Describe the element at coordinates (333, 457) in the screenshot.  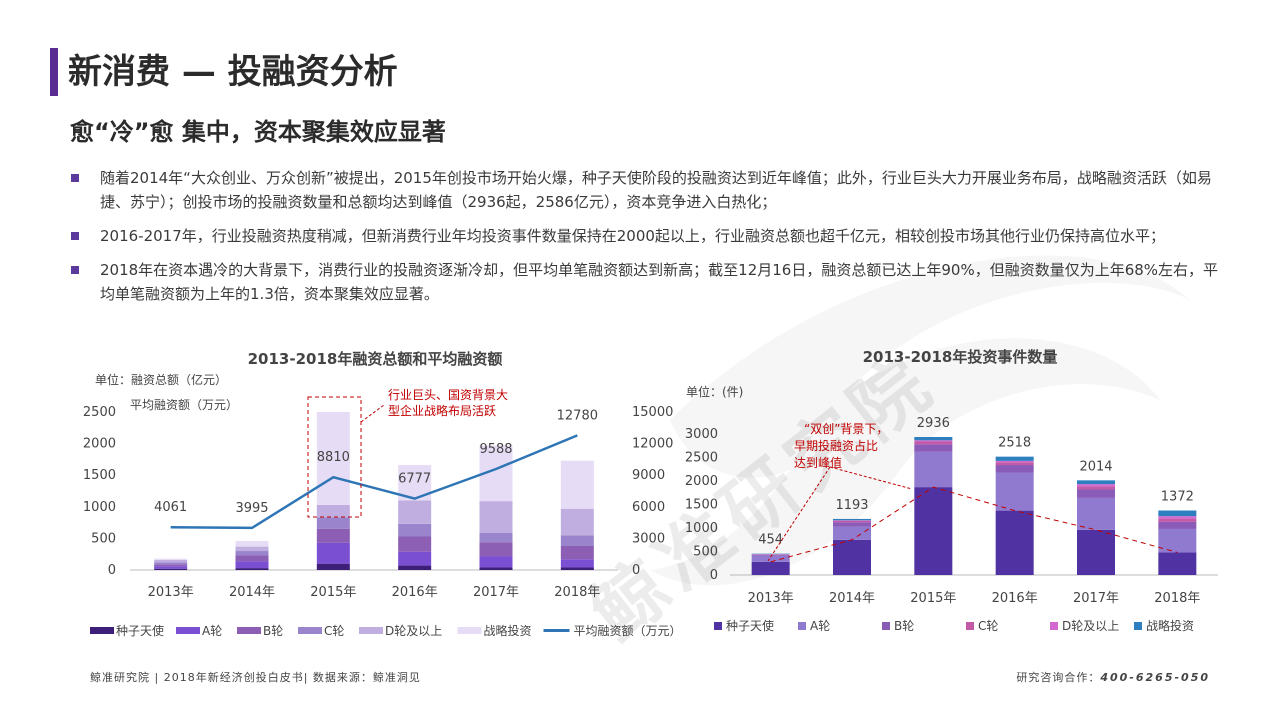
I see `line-data-label: 8810` at that location.